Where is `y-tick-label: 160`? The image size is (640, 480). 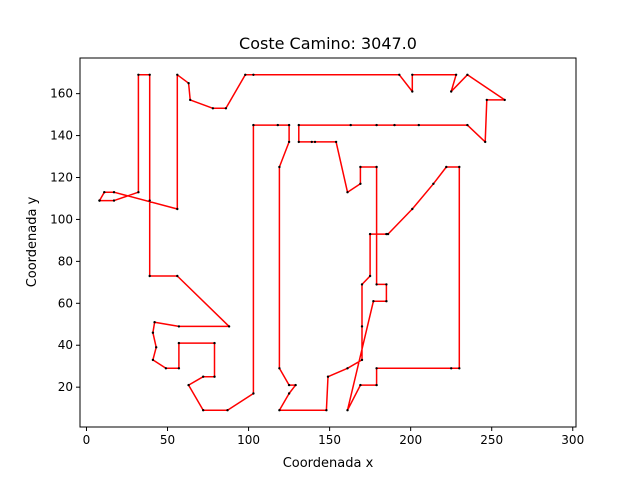 y-tick-label: 160 is located at coordinates (61, 94).